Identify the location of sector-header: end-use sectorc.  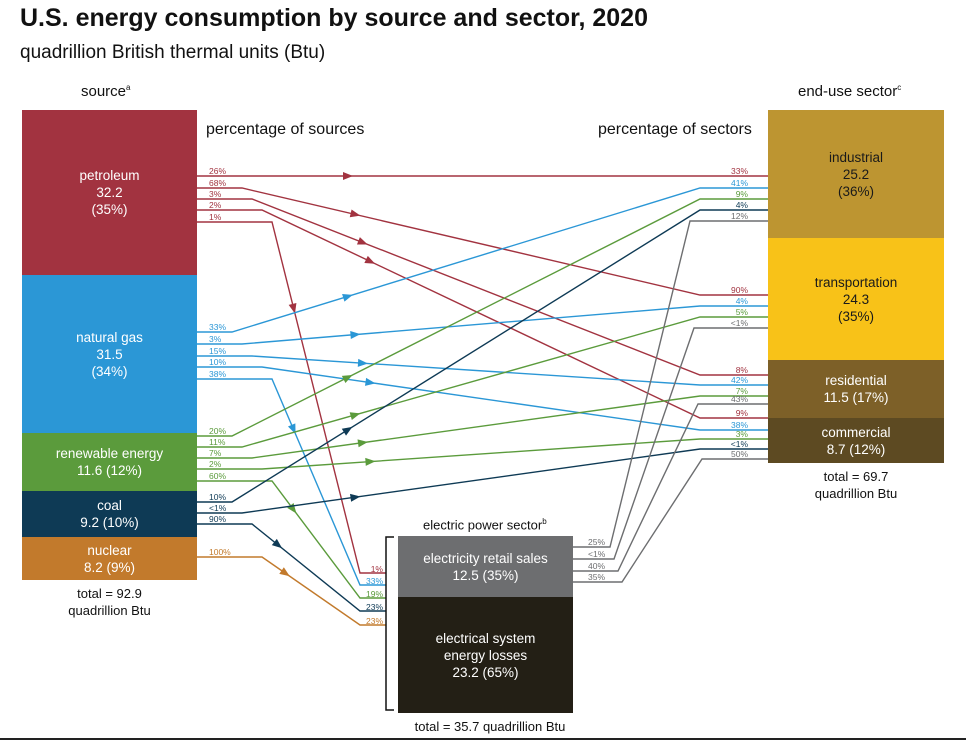
(849, 91).